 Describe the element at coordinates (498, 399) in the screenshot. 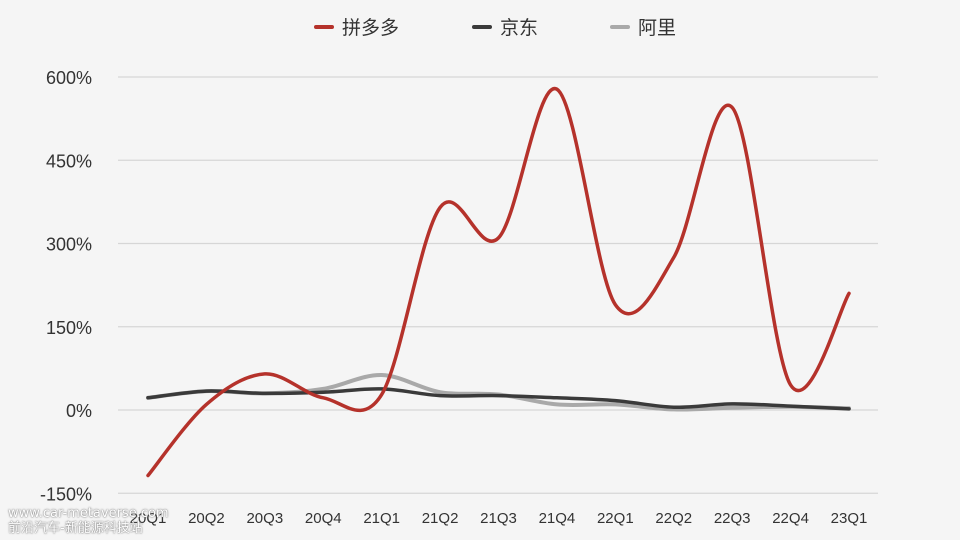

I see `series-line-jd` at that location.